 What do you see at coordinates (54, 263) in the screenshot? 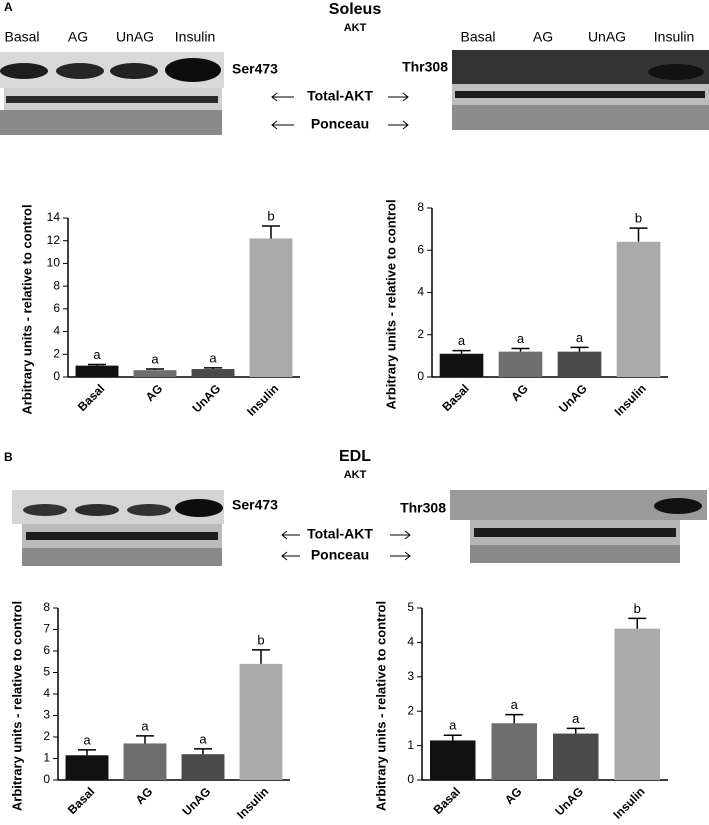
I see `y-tick-label: 10` at bounding box center [54, 263].